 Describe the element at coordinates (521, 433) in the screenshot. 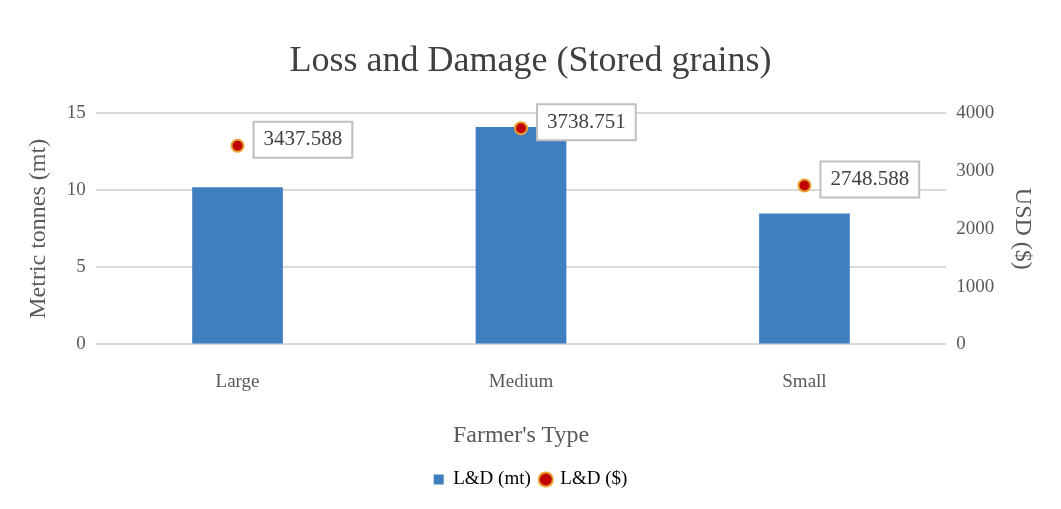

I see `x-axis-title: Farmer's Type` at that location.